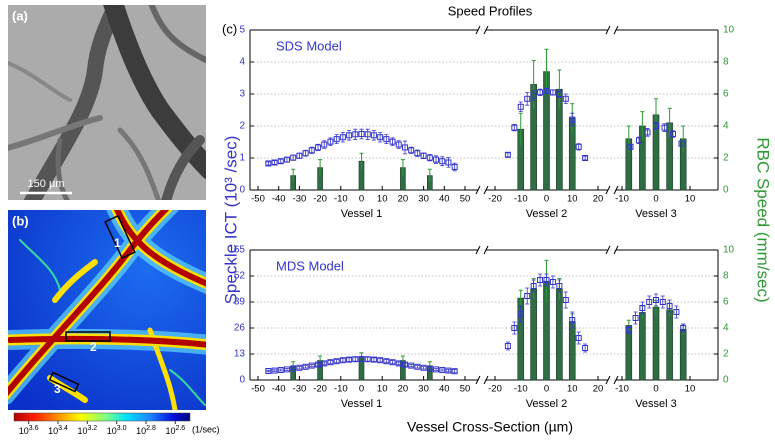 The image size is (775, 440). What do you see at coordinates (93, 347) in the screenshot?
I see `vessel-marker: 2` at bounding box center [93, 347].